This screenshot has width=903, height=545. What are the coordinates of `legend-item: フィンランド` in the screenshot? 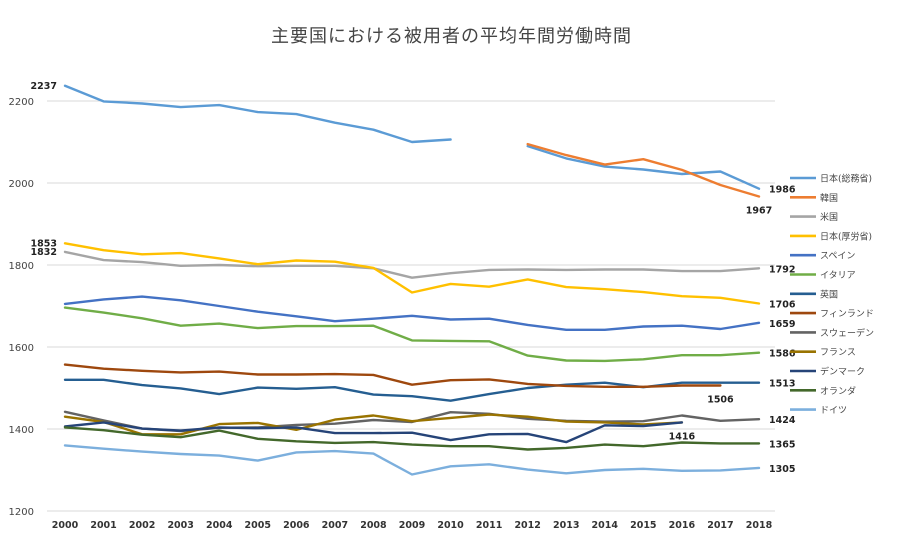 It's located at (832, 314).